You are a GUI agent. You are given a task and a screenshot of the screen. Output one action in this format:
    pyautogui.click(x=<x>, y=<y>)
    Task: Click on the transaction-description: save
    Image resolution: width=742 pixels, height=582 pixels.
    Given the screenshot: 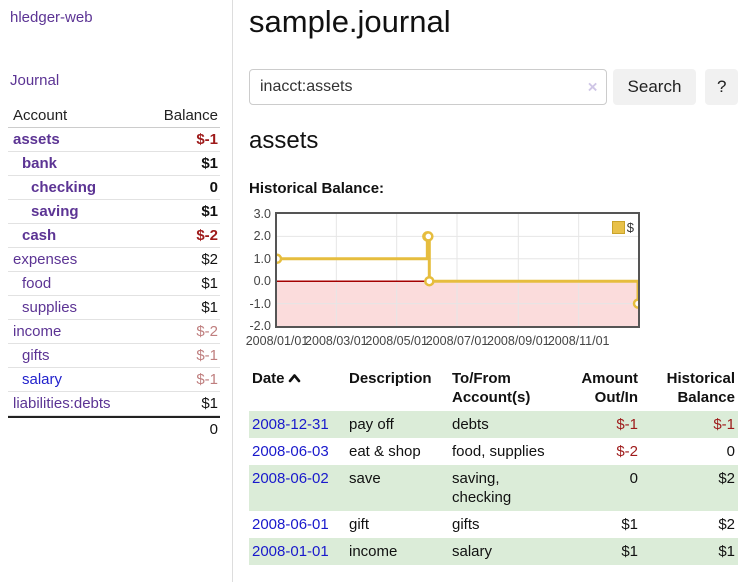 What is the action you would take?
    pyautogui.click(x=365, y=478)
    